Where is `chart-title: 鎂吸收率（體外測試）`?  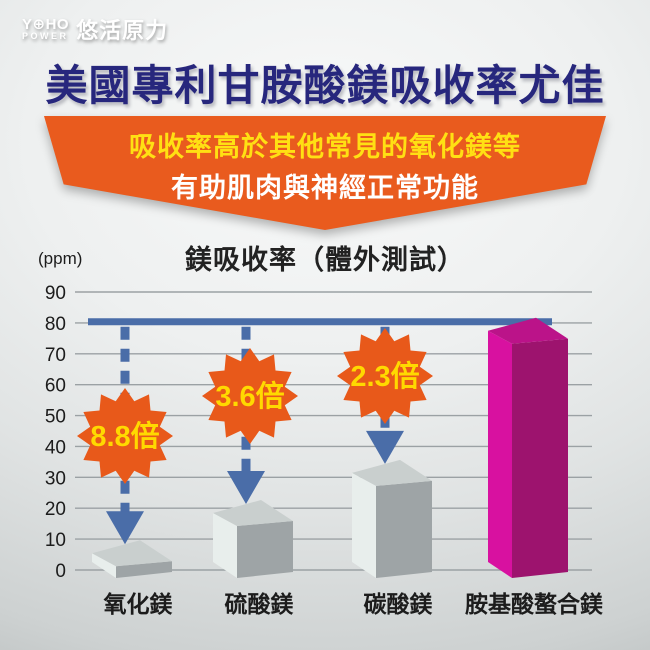
chart-title: 鎂吸收率（體外測試） is located at coordinates (325, 260).